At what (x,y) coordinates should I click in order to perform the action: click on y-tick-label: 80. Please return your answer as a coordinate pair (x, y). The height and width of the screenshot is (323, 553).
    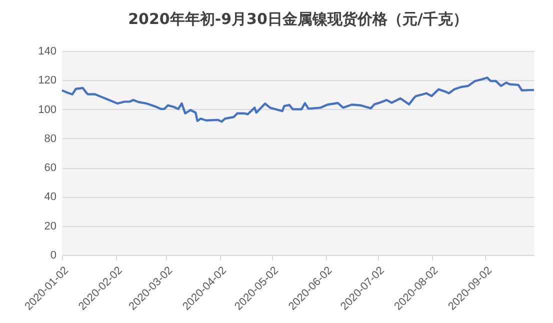
    Looking at the image, I should click on (50, 138).